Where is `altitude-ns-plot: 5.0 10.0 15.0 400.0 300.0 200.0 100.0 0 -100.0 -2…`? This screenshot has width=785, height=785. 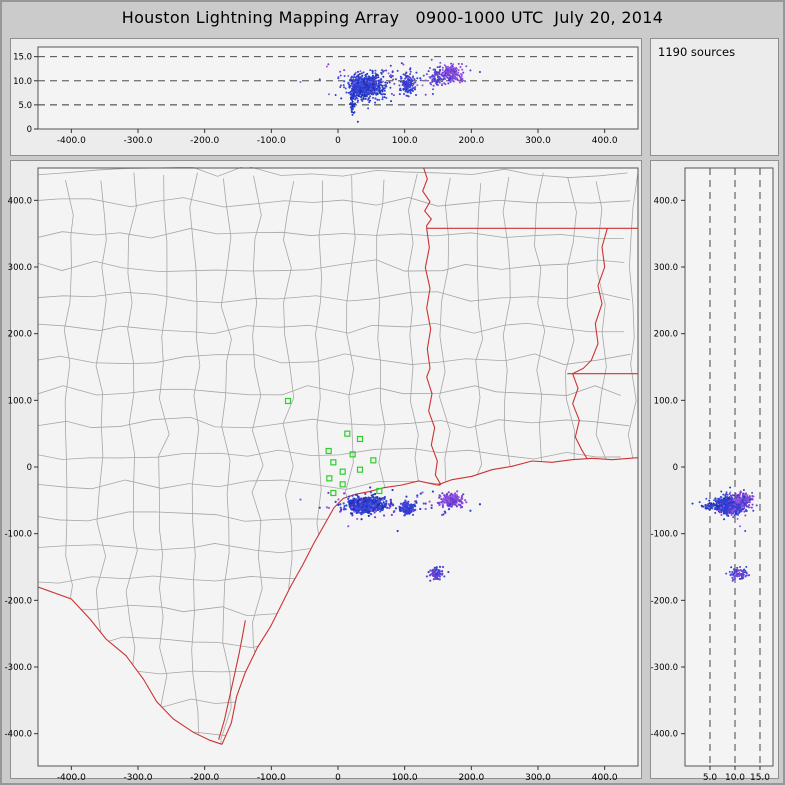 altitude-ns-plot: 5.0 10.0 15.0 400.0 300.0 200.0 100.0 0 -100.0 -2… is located at coordinates (714, 472).